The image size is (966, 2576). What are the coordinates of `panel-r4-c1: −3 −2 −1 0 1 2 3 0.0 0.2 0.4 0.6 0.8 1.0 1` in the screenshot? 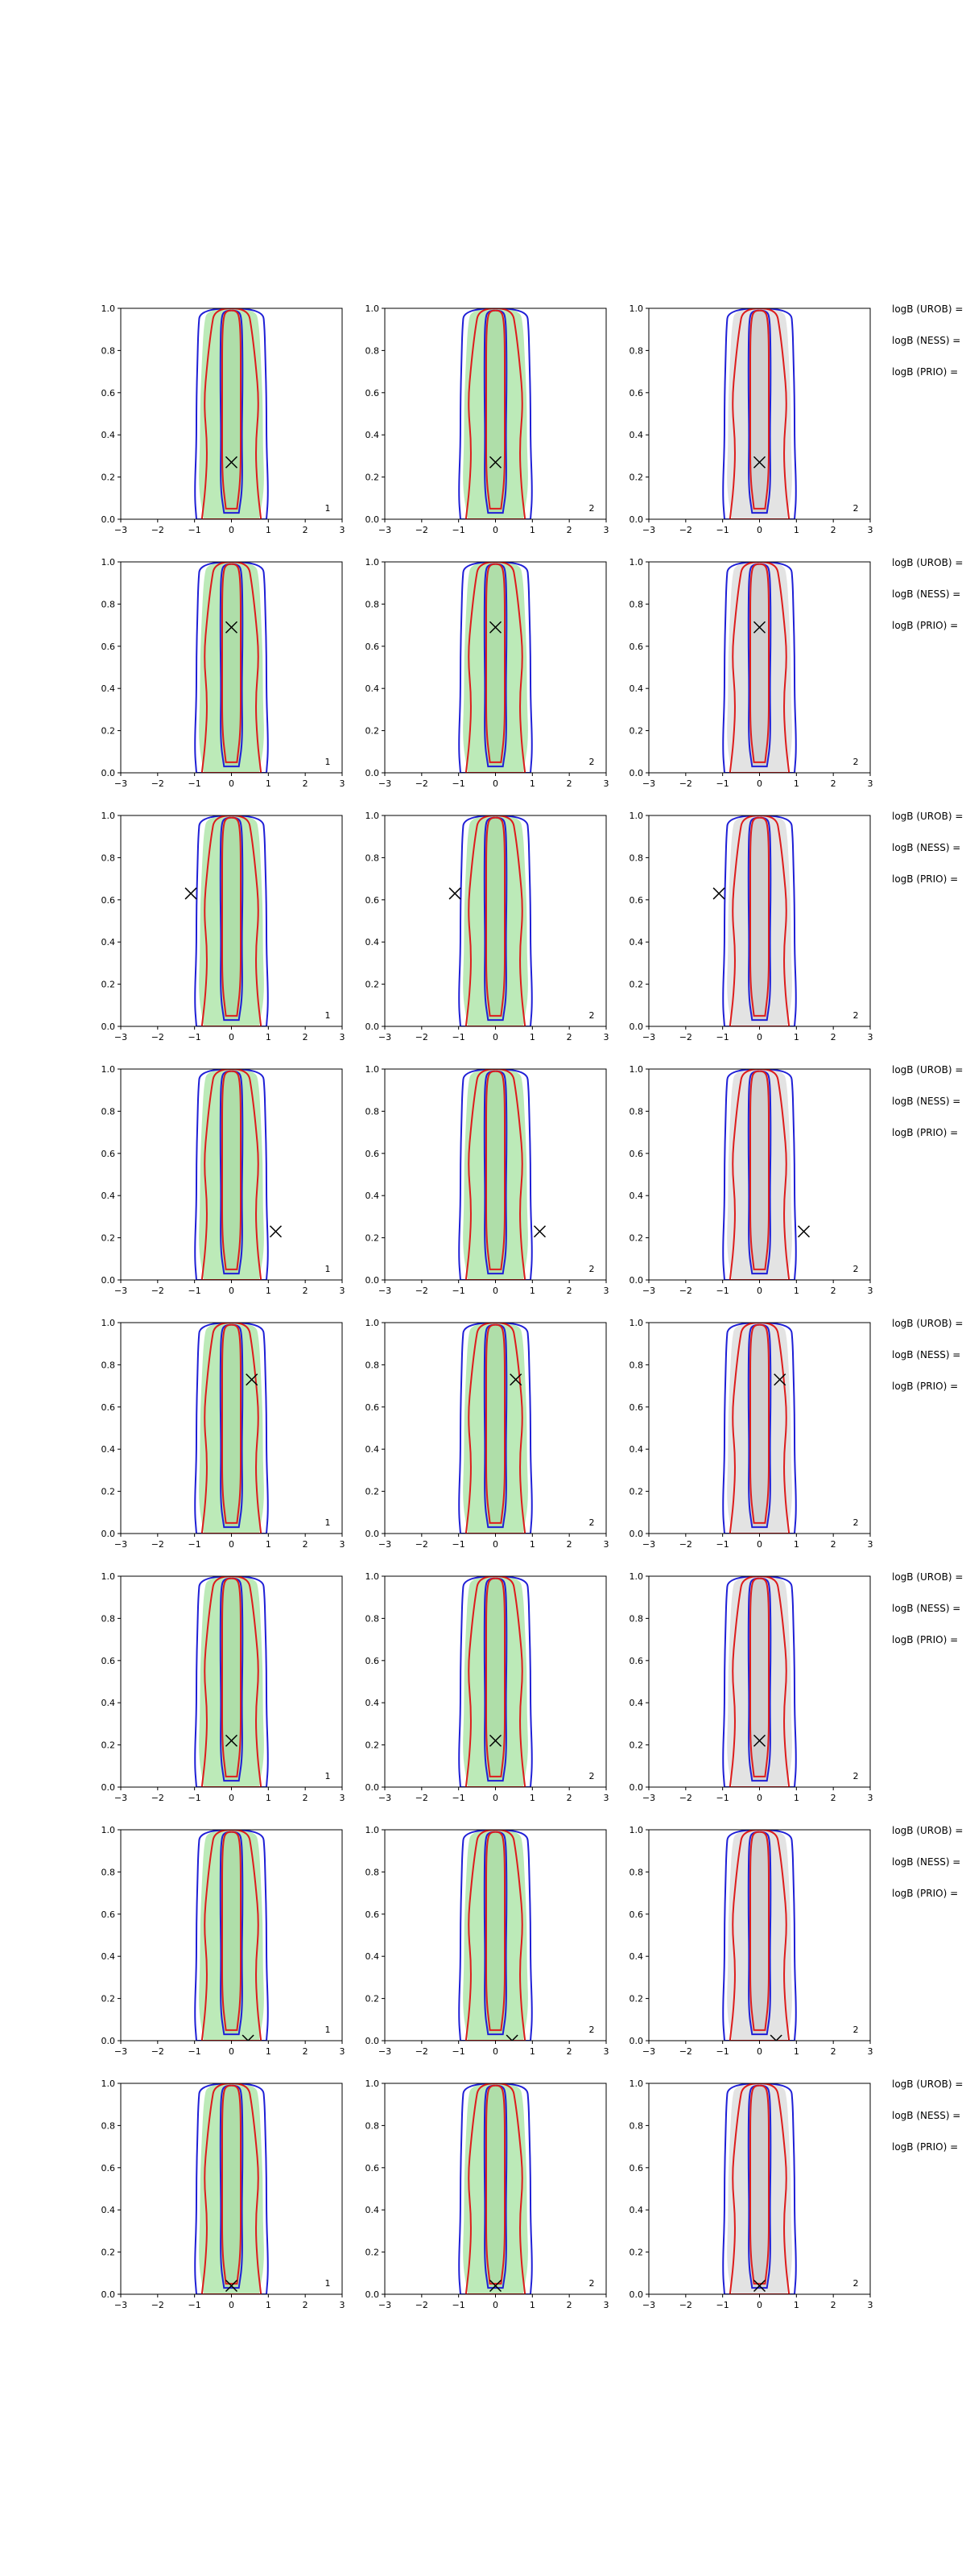 It's located at (223, 1180).